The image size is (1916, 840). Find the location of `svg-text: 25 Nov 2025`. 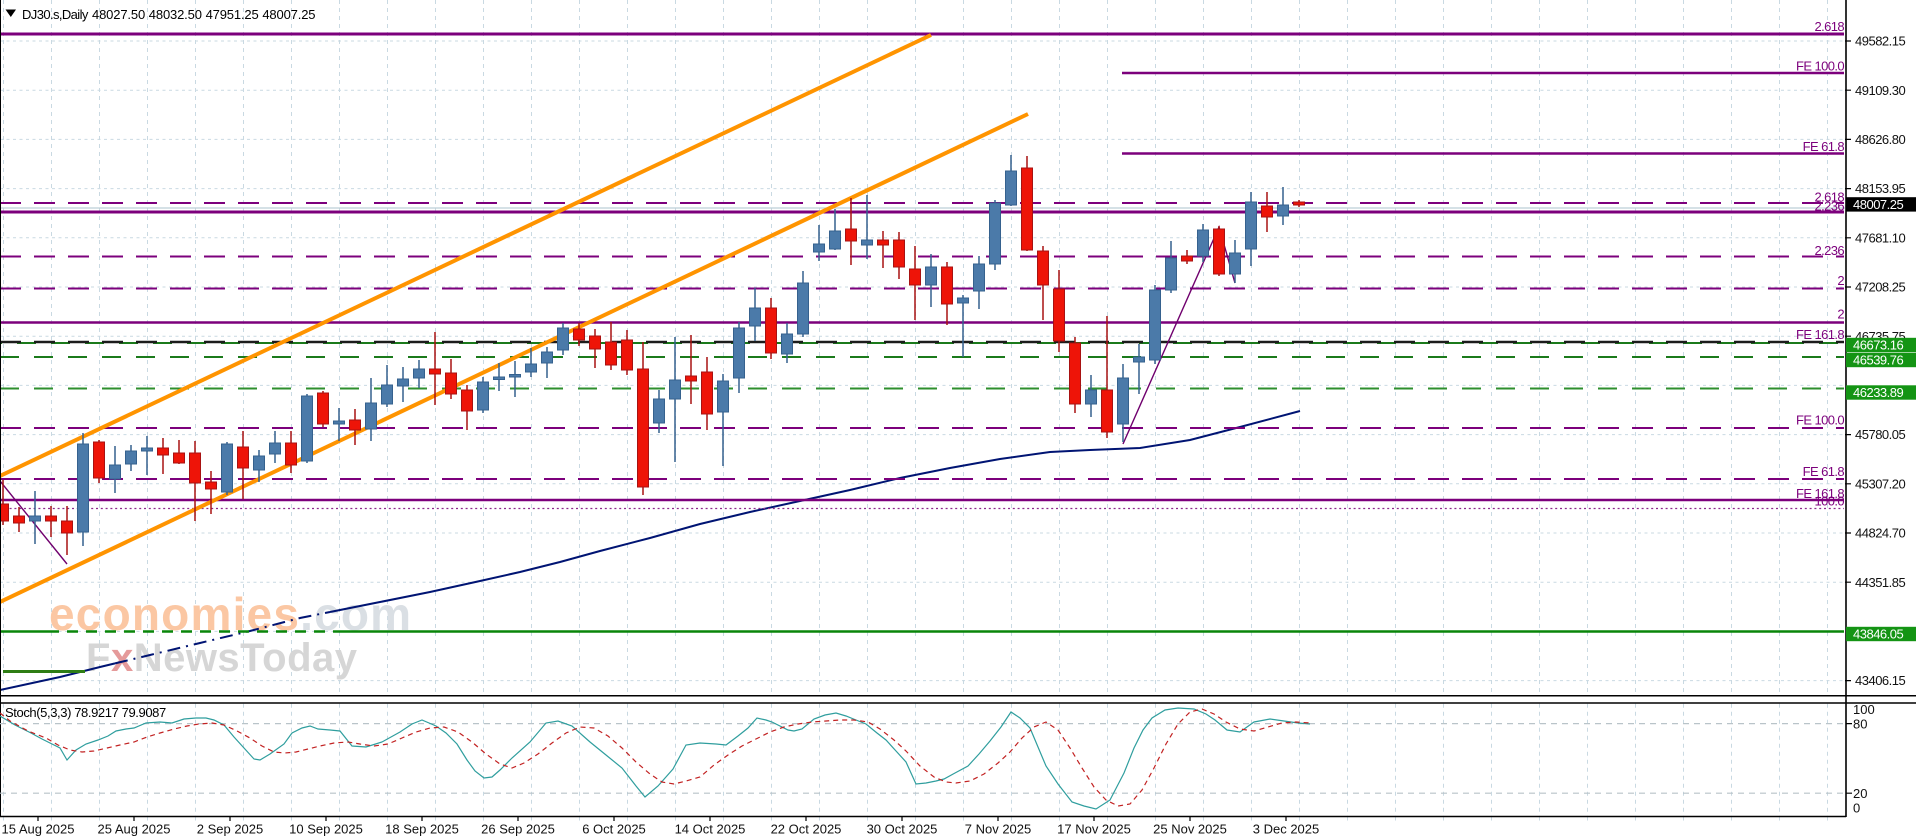

svg-text: 25 Nov 2025 is located at coordinates (1190, 829).